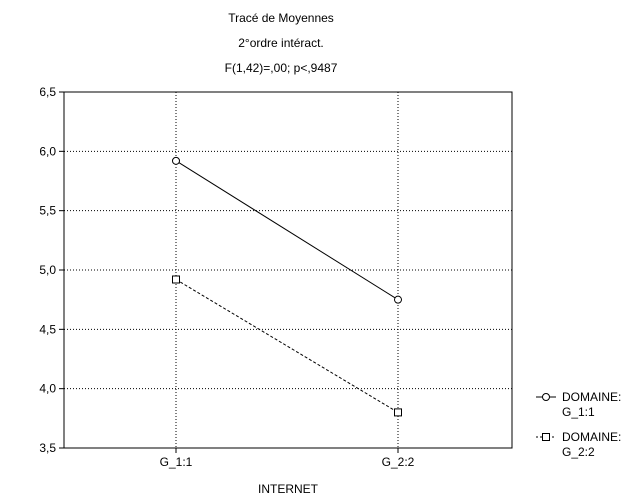 The height and width of the screenshot is (497, 625). What do you see at coordinates (47, 92) in the screenshot?
I see `y-tick-label: 6,5` at bounding box center [47, 92].